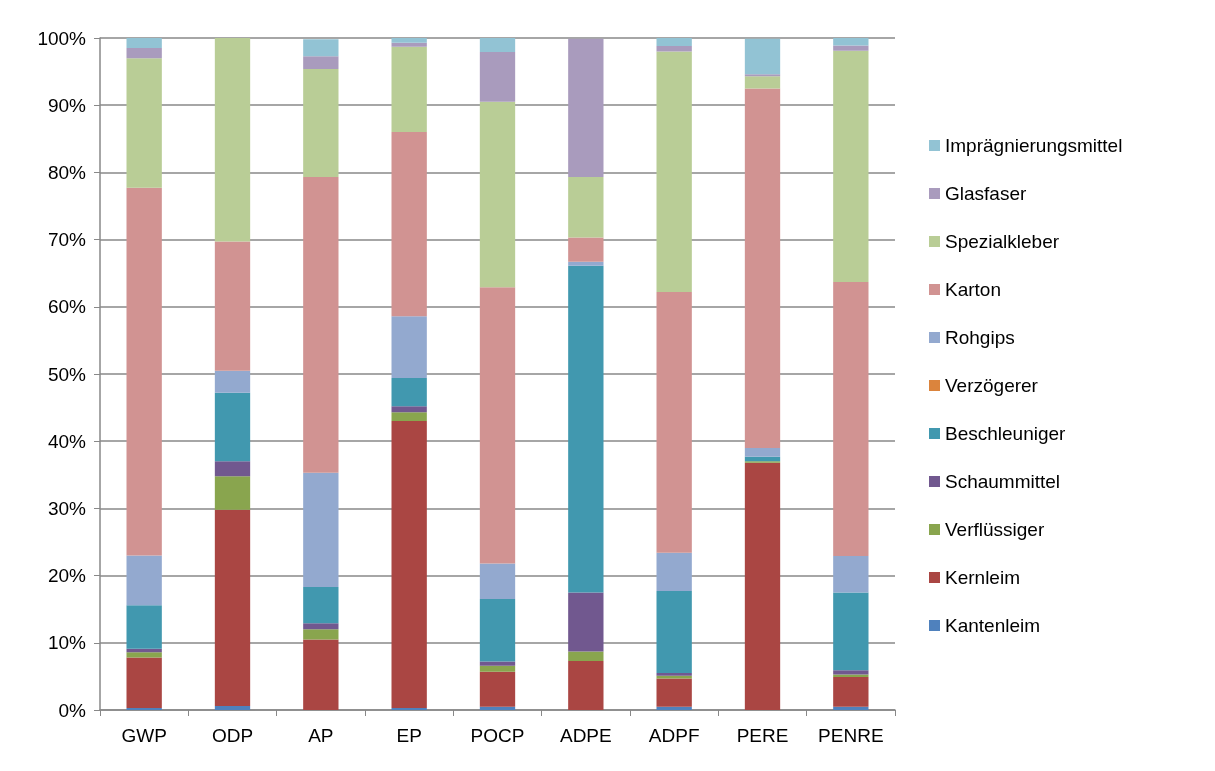 This screenshot has height=771, width=1215. I want to click on x-tick-label: POCP, so click(497, 735).